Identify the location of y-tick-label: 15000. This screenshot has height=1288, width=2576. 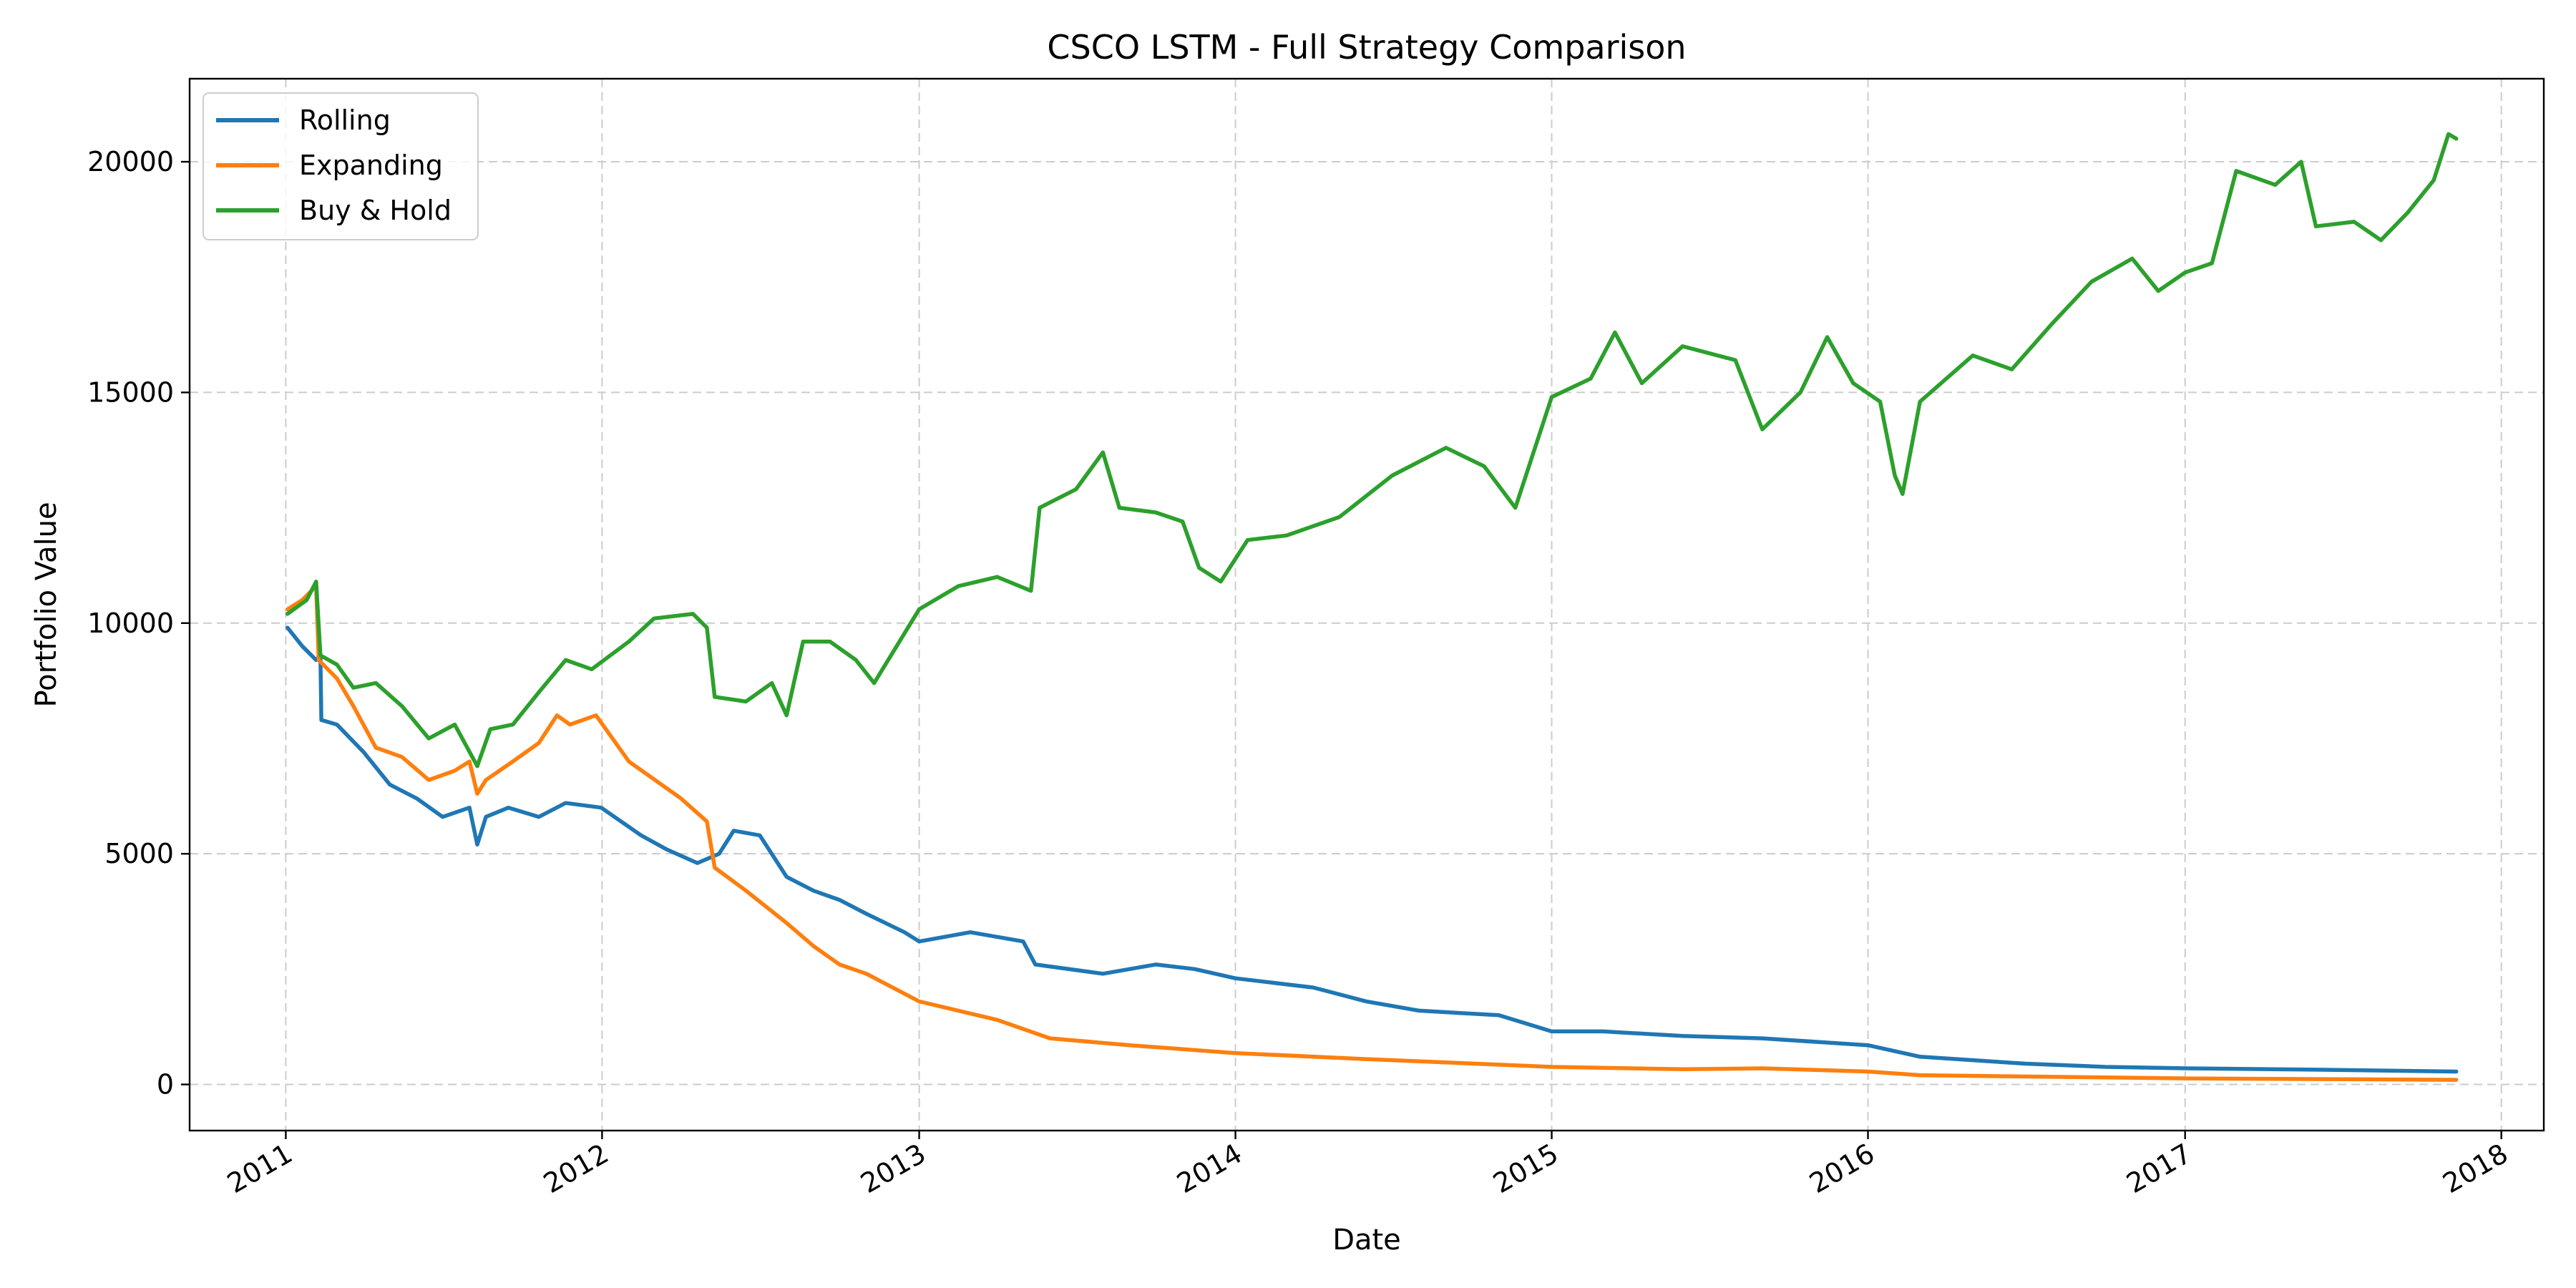
(130, 392).